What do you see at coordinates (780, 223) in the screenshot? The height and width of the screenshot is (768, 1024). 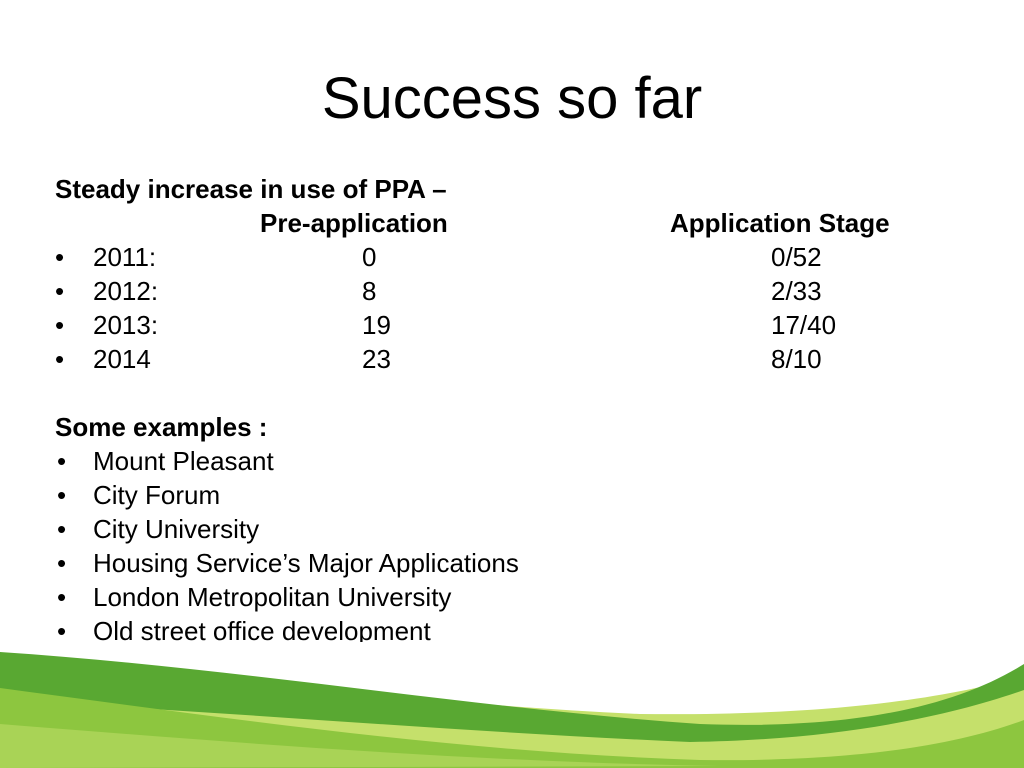 I see `header-application-stage: Application Stage` at bounding box center [780, 223].